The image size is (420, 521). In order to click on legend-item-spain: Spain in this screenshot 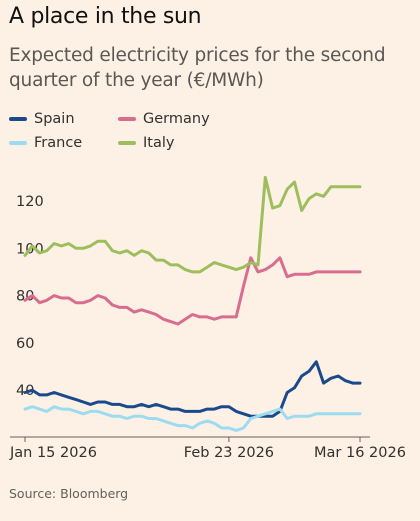, I will do `click(42, 119)`.